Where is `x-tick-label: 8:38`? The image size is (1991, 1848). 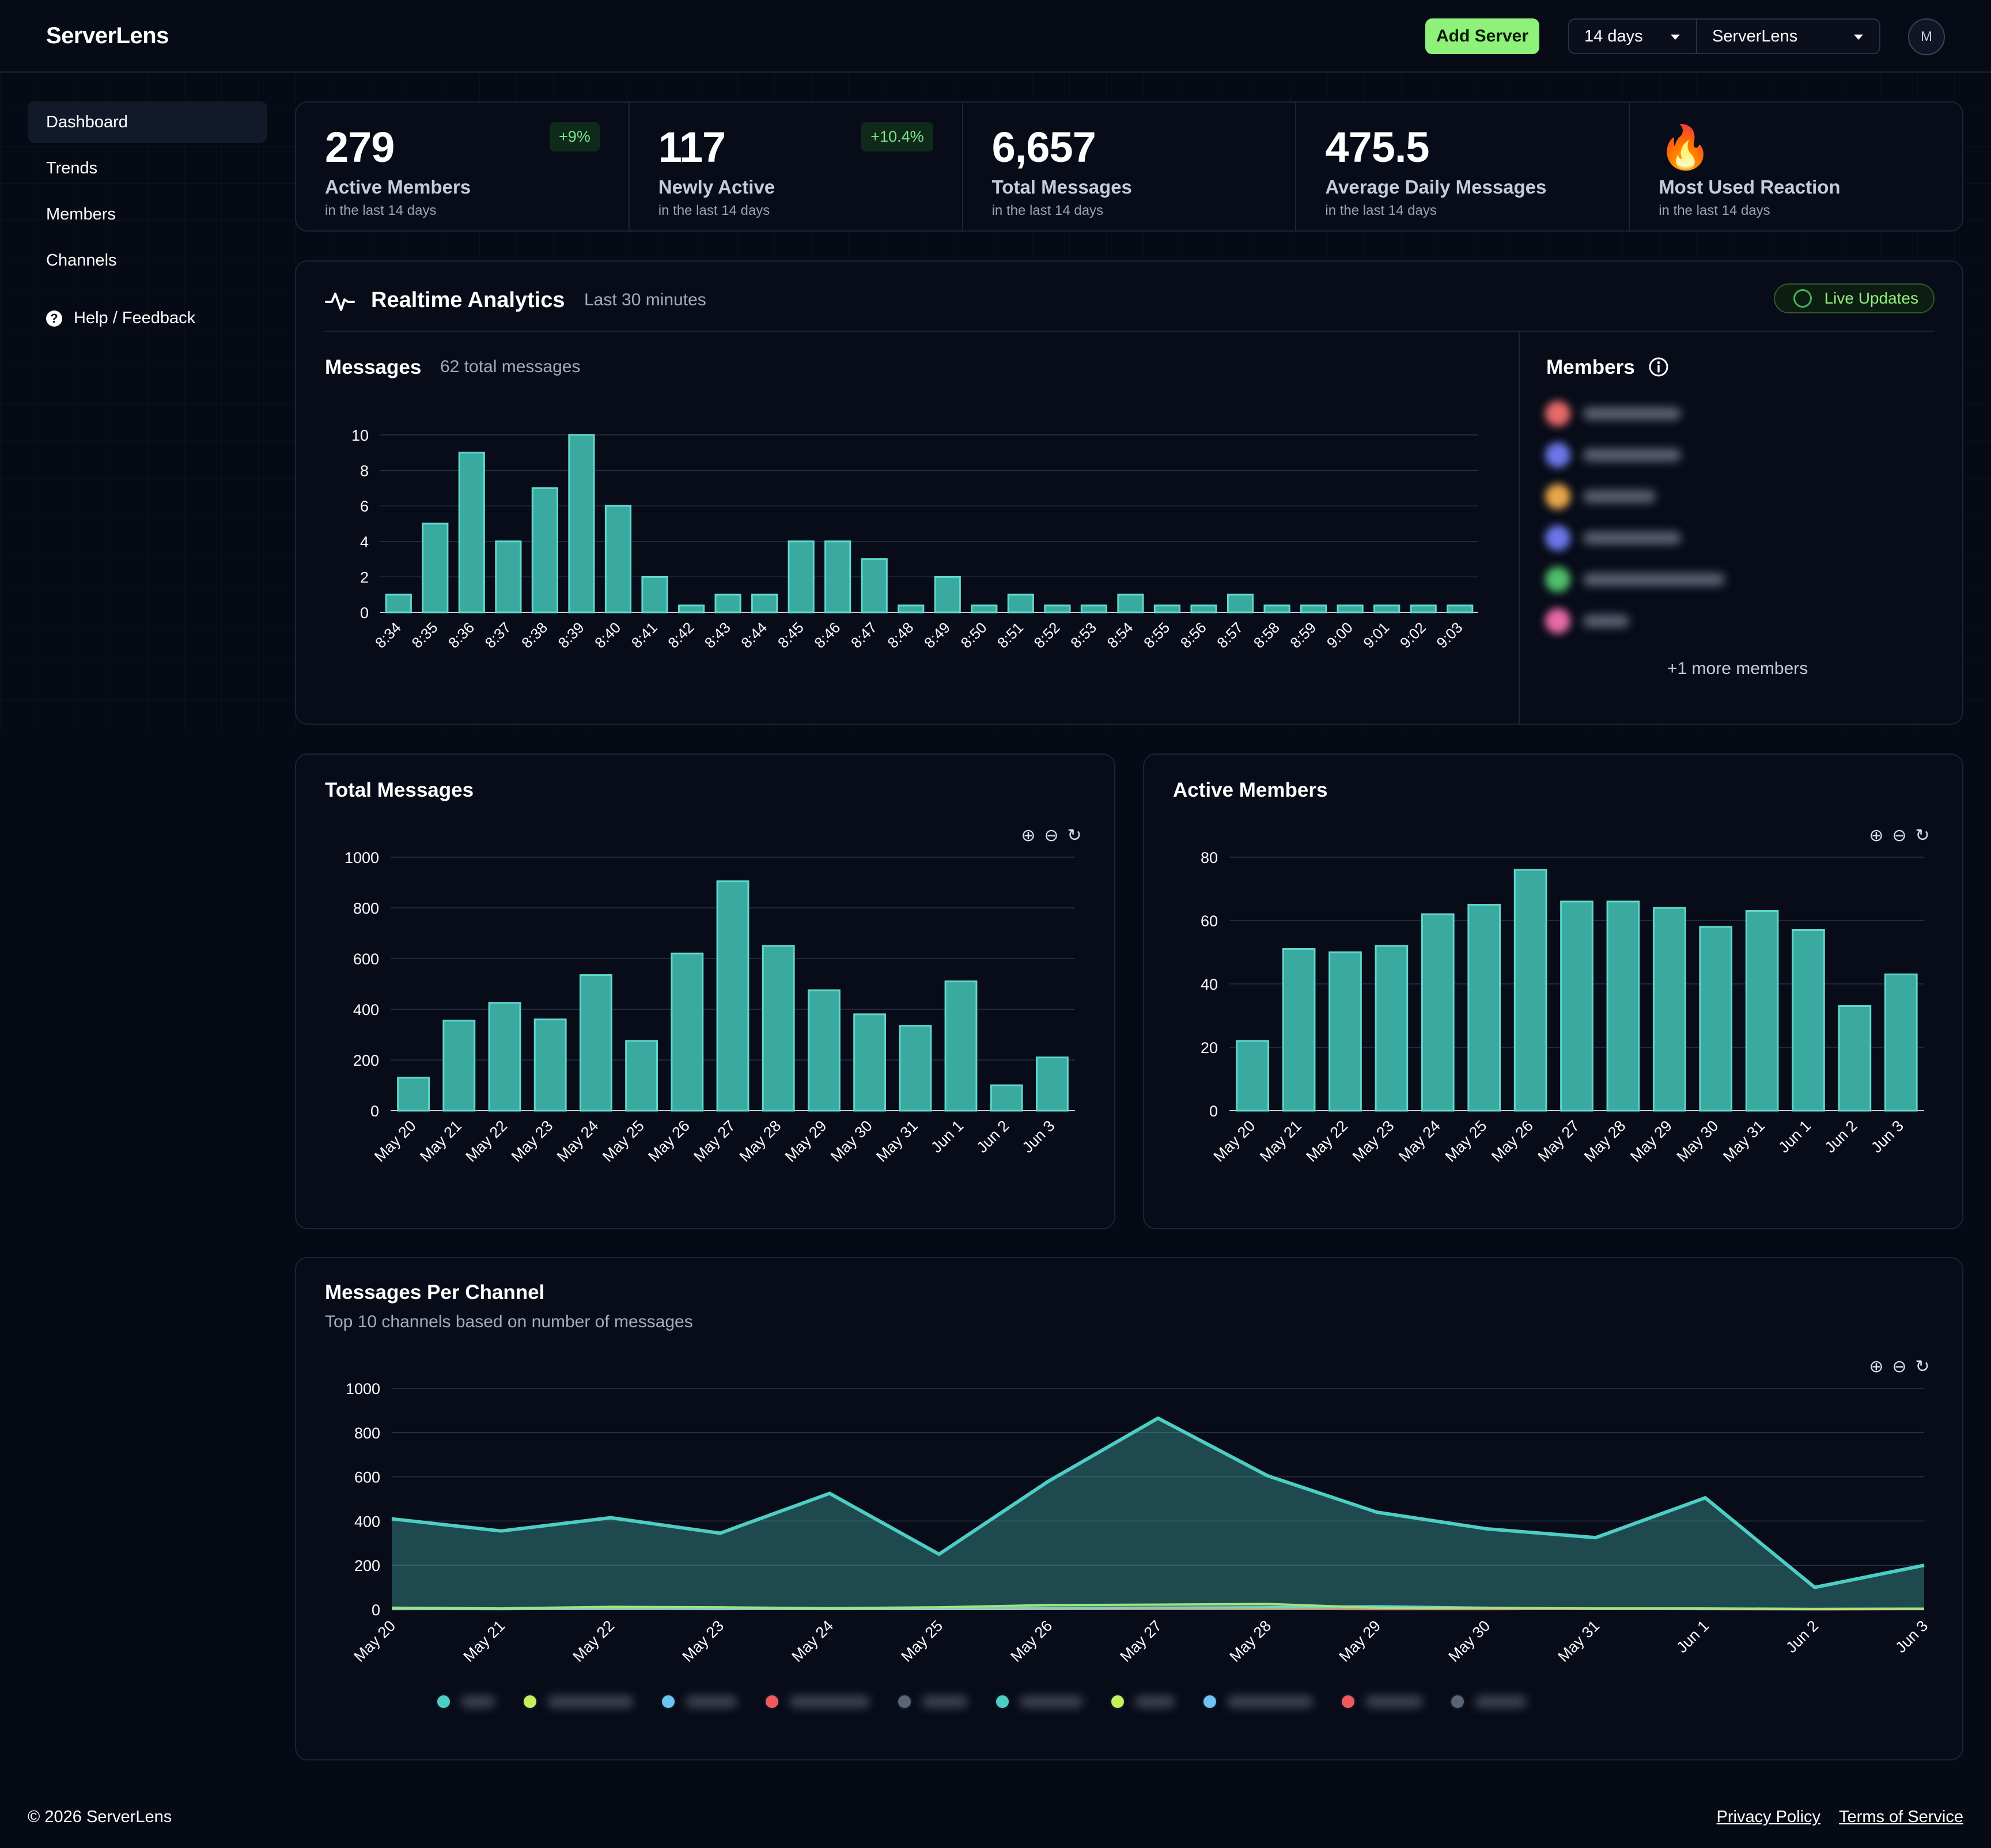
x-tick-label: 8:38 is located at coordinates (535, 635).